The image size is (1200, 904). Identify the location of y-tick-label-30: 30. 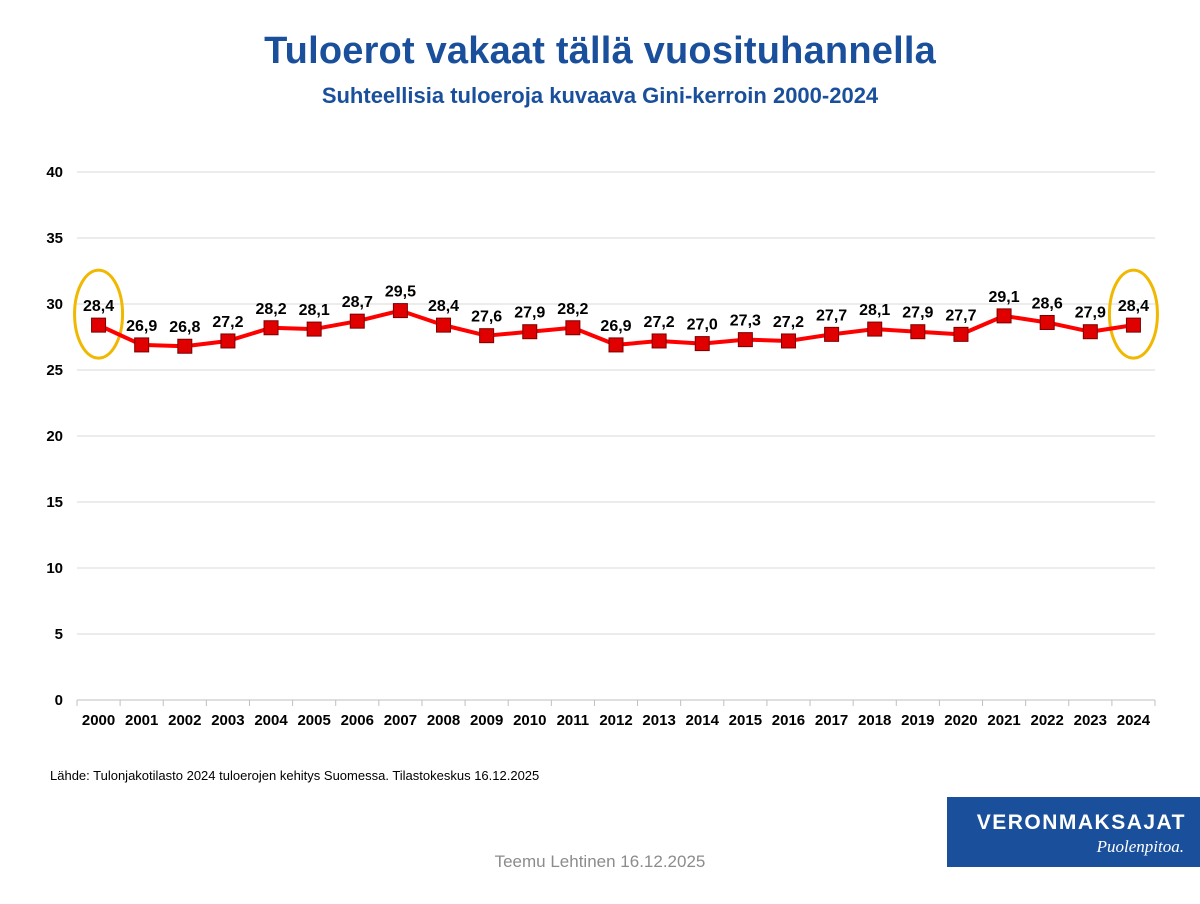
(54, 304).